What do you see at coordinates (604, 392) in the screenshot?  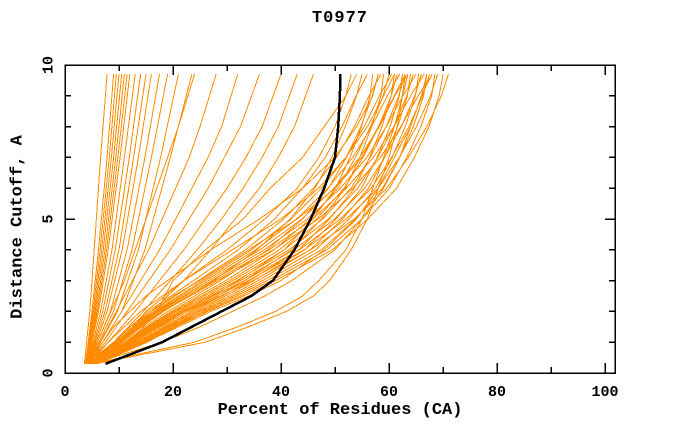 I see `x-tick-label: 100` at bounding box center [604, 392].